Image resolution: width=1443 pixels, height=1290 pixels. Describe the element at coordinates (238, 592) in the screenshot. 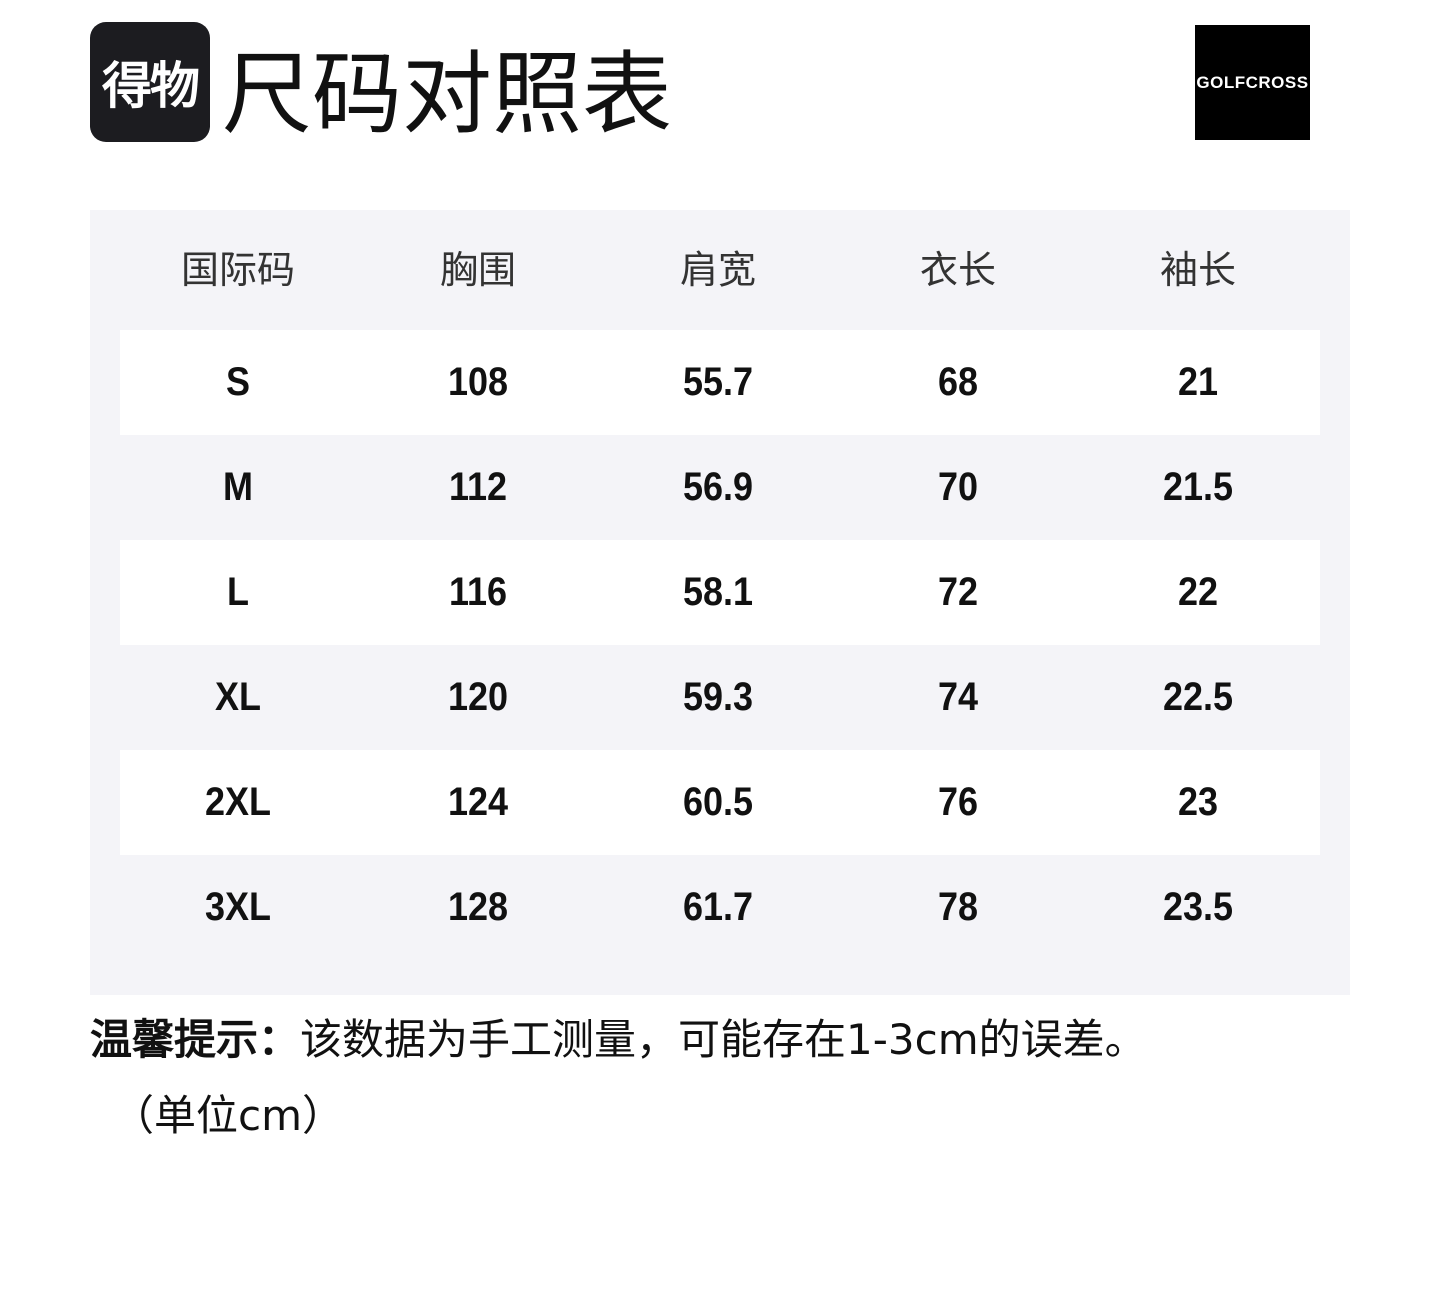

I see `table-cell: L` at that location.